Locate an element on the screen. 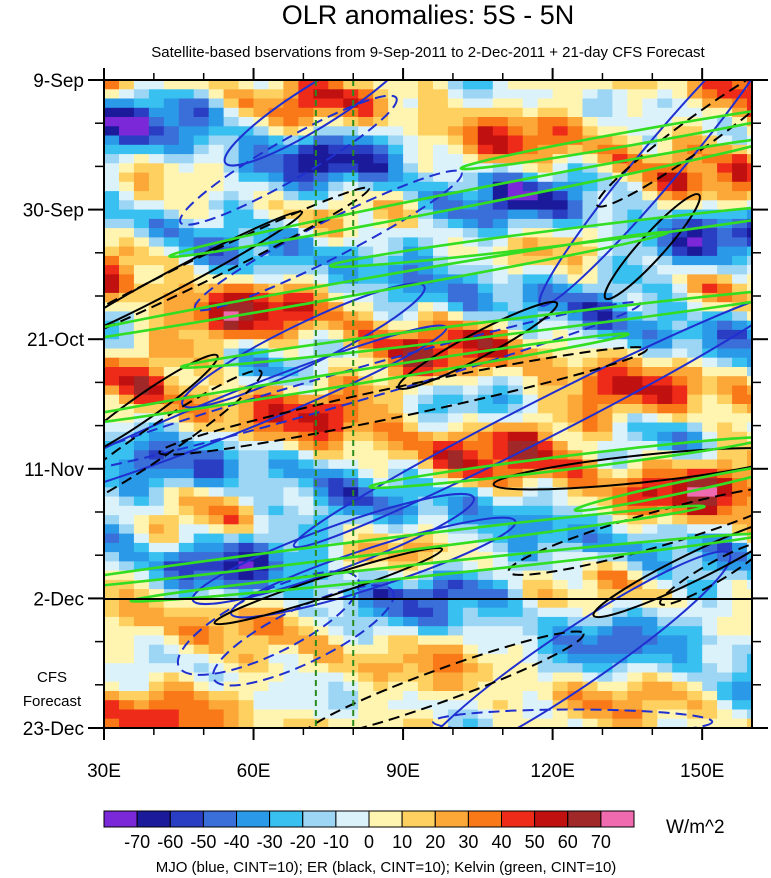 The height and width of the screenshot is (878, 771). colorbar-swatch is located at coordinates (617, 819).